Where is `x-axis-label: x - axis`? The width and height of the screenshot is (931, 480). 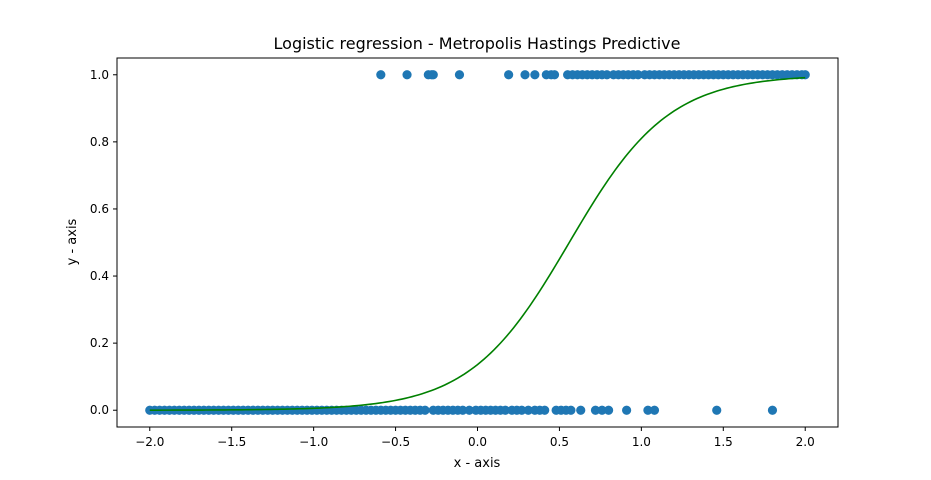
x-axis-label: x - axis is located at coordinates (477, 463).